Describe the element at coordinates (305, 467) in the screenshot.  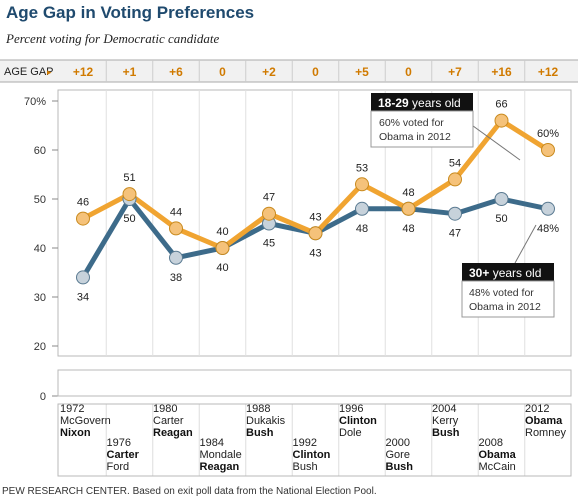
I see `election-candidate: Bush` at that location.